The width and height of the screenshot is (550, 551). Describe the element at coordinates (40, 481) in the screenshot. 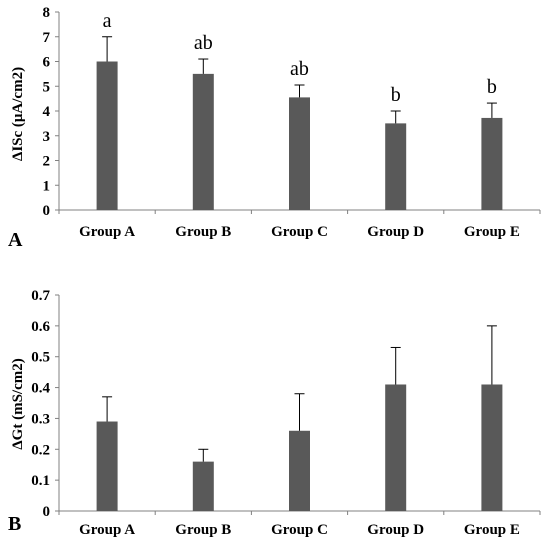

I see `y-tick-label: 0.1` at that location.